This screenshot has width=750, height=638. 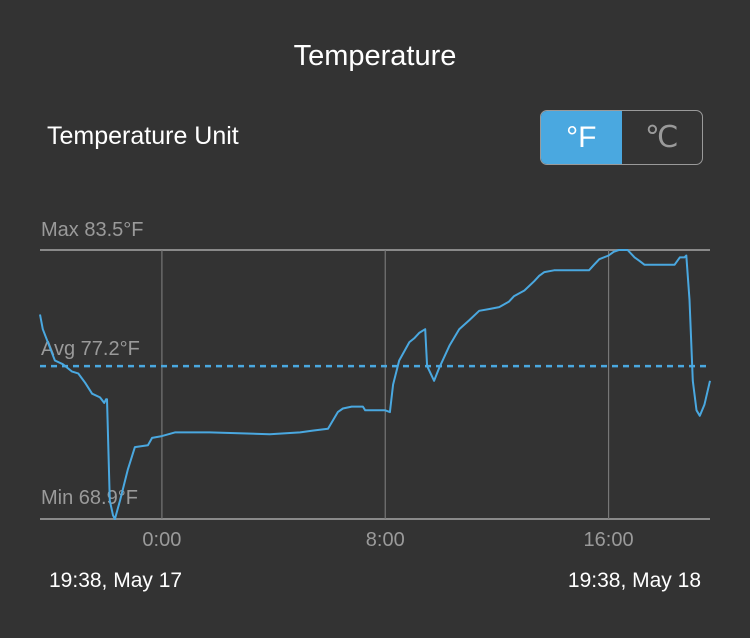 I want to click on max-label: Max 83.5°F, so click(x=92, y=230).